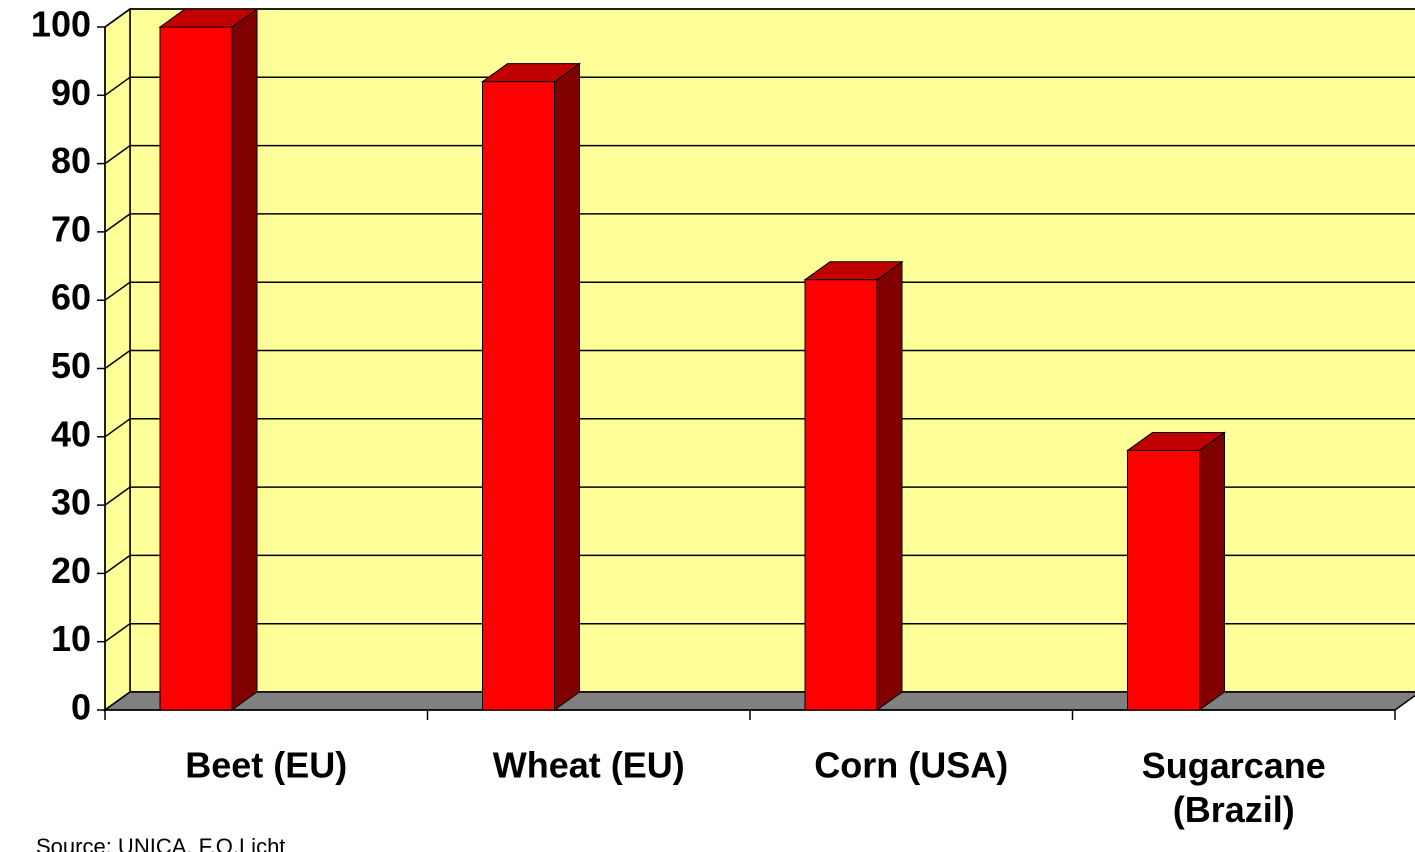  Describe the element at coordinates (911, 765) in the screenshot. I see `x-tick-label: Corn (USA)` at that location.